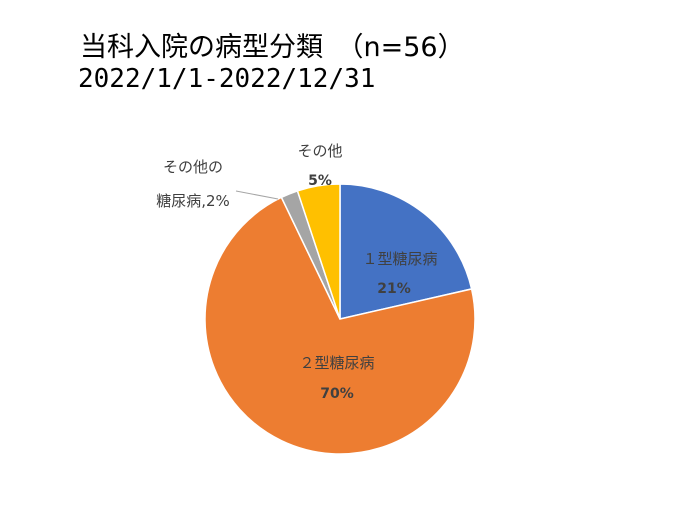  What do you see at coordinates (193, 167) in the screenshot?
I see `slice-label-other-dm-line1: その他の` at bounding box center [193, 167].